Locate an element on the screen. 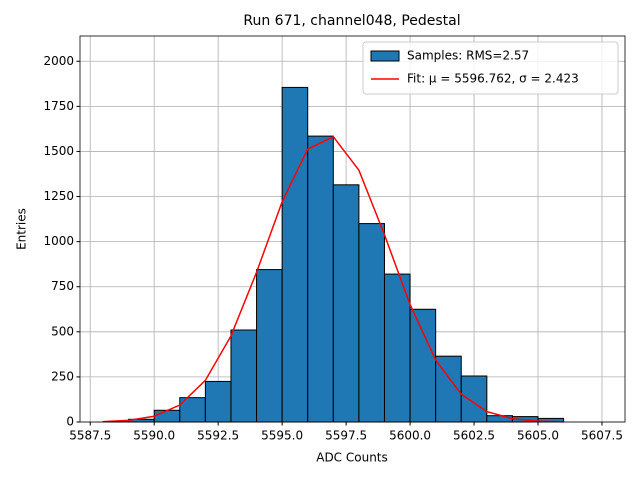 This screenshot has width=640, height=480. y-tick-label: 1000 is located at coordinates (58, 241).